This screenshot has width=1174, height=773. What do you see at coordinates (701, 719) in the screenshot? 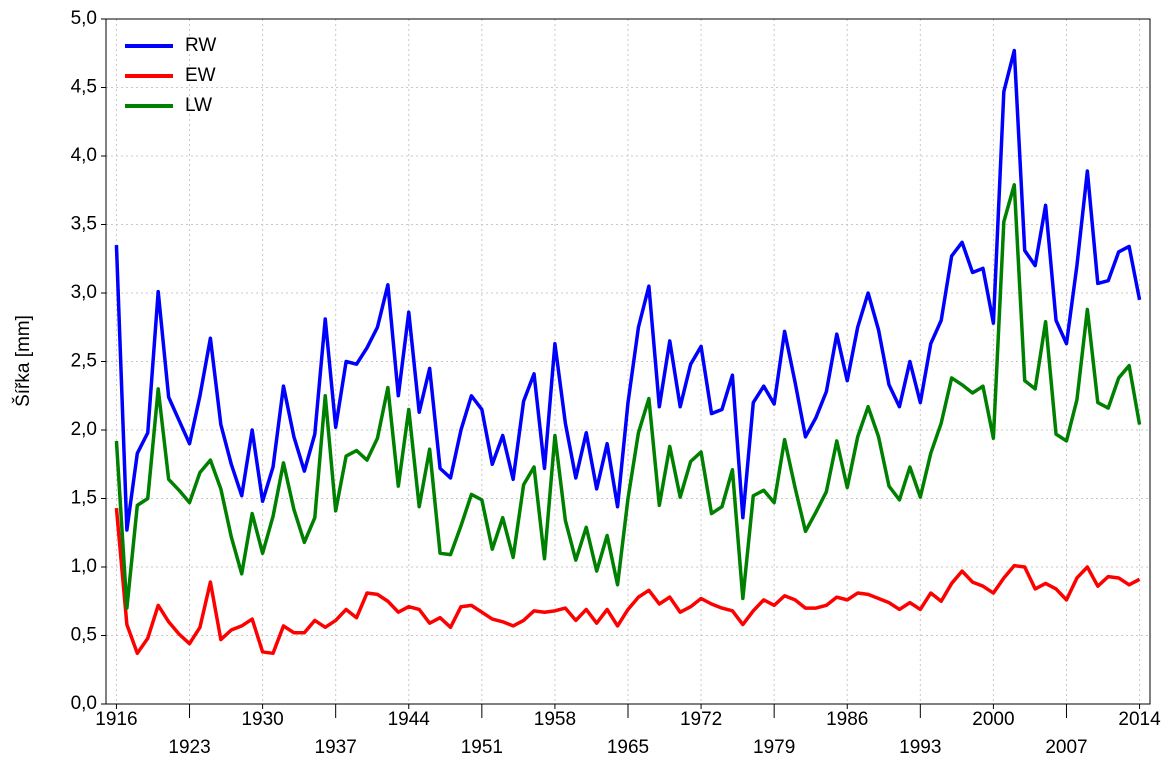
I see `x-tick-label: 1972` at bounding box center [701, 719].